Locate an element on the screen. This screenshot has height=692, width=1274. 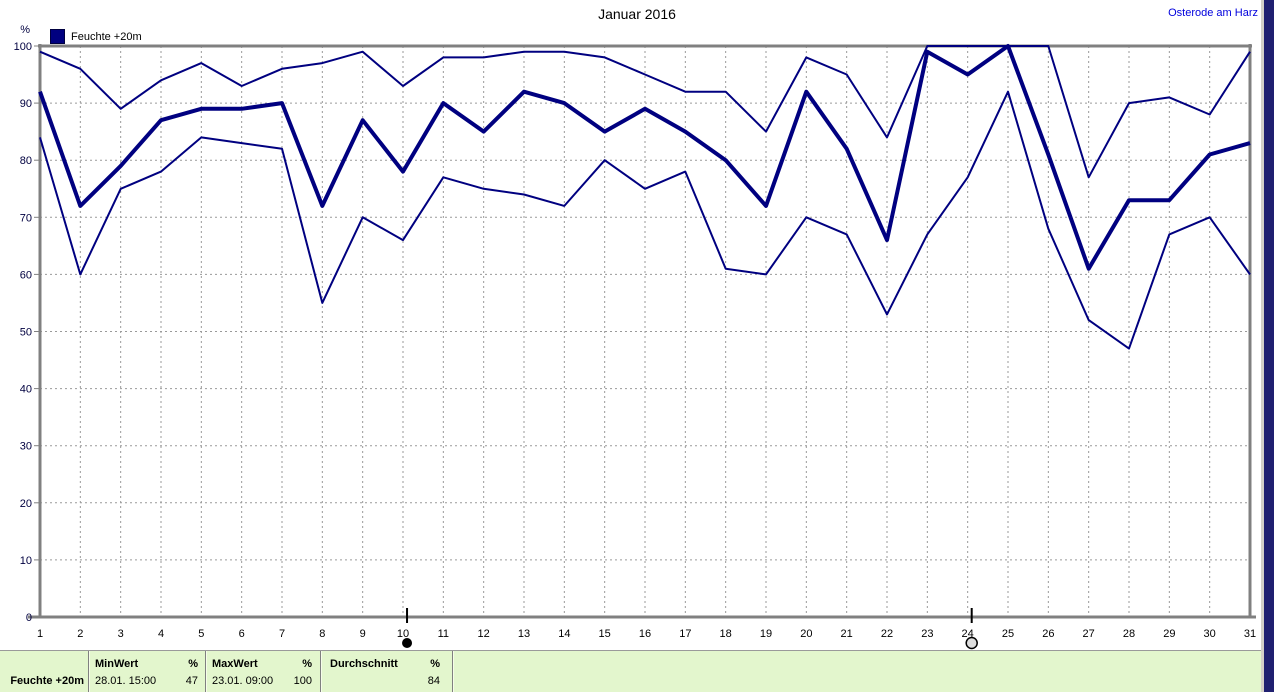
x-day-label: 8 is located at coordinates (322, 634).